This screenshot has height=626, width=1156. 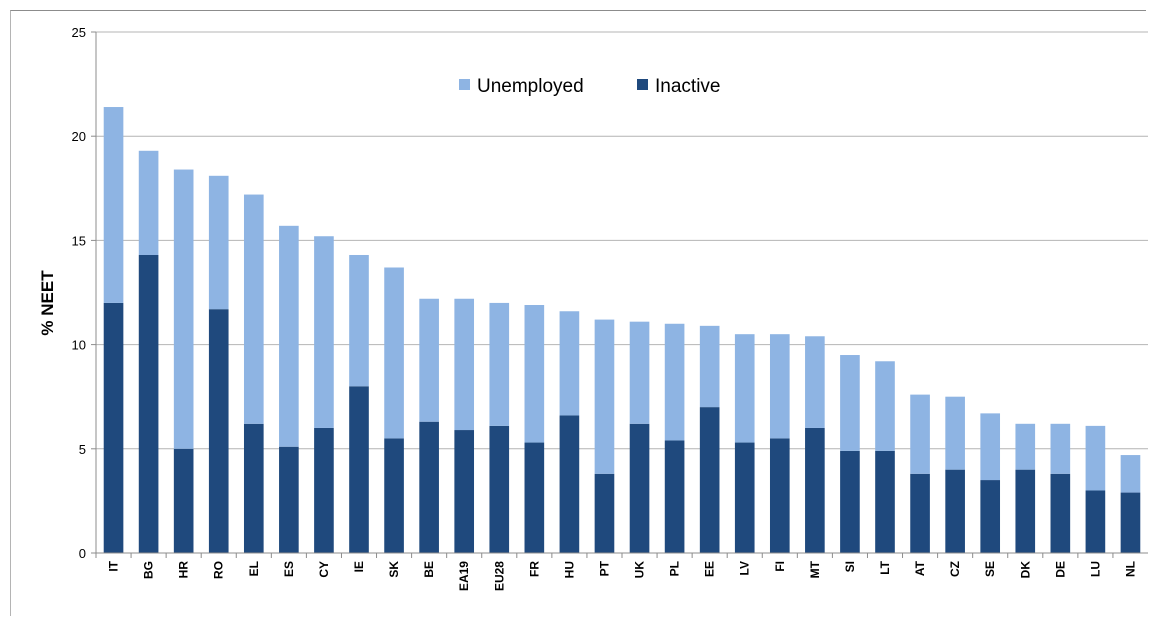 What do you see at coordinates (885, 406) in the screenshot?
I see `bar-lt-unemployed` at bounding box center [885, 406].